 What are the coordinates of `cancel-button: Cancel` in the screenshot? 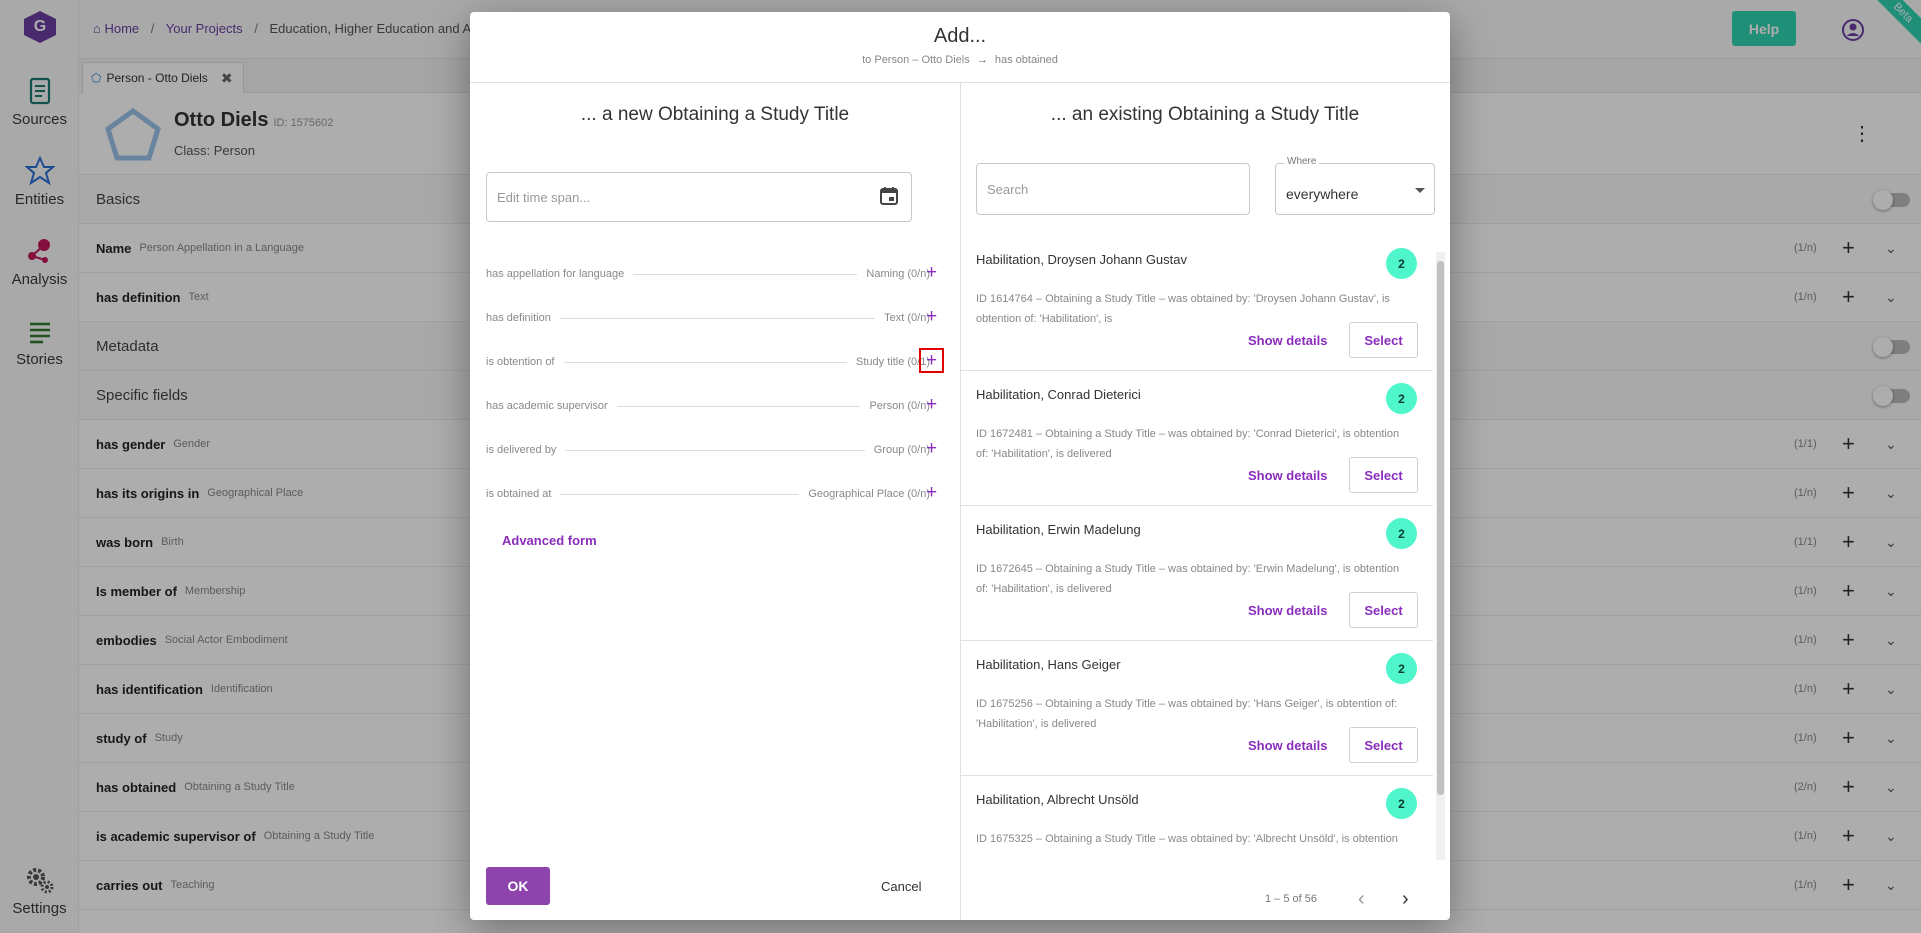 It's located at (901, 886).